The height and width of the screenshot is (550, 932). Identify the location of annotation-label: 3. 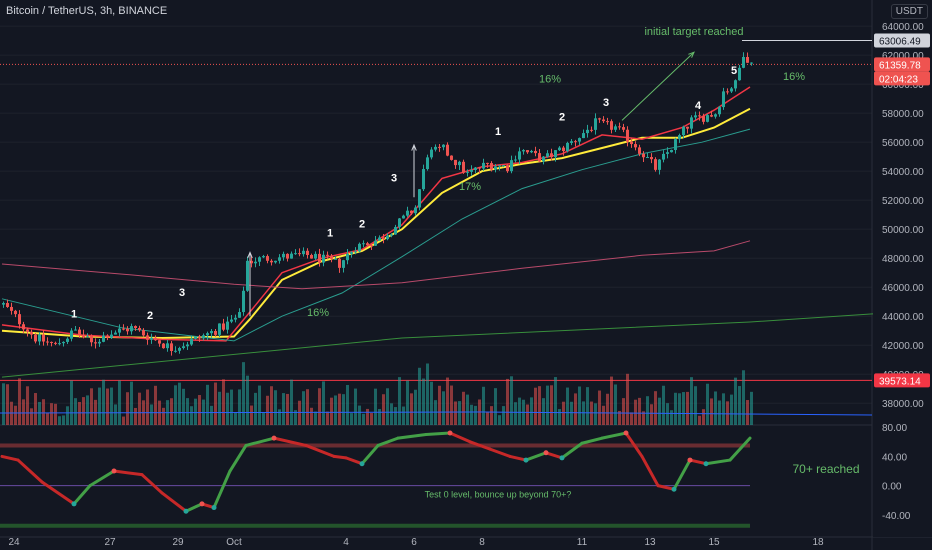
(606, 103).